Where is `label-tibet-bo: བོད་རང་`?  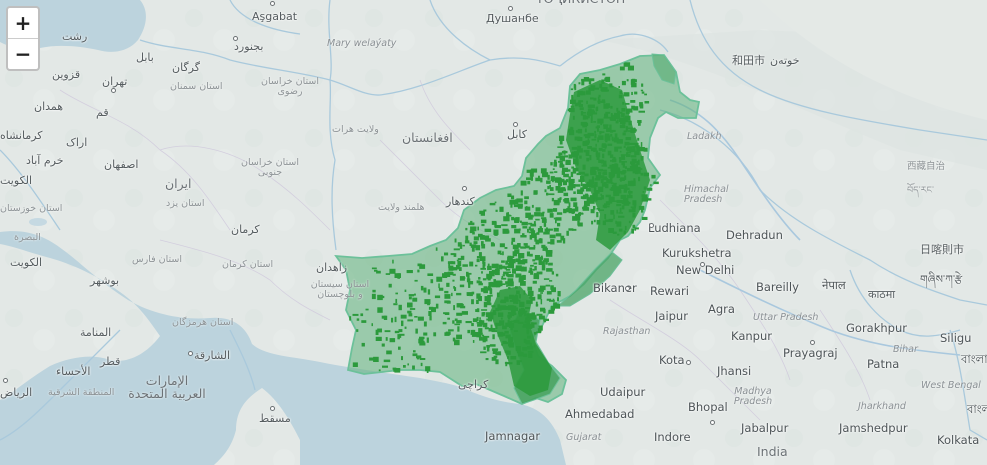
label-tibet-bo: བོད་རང་ is located at coordinates (920, 190).